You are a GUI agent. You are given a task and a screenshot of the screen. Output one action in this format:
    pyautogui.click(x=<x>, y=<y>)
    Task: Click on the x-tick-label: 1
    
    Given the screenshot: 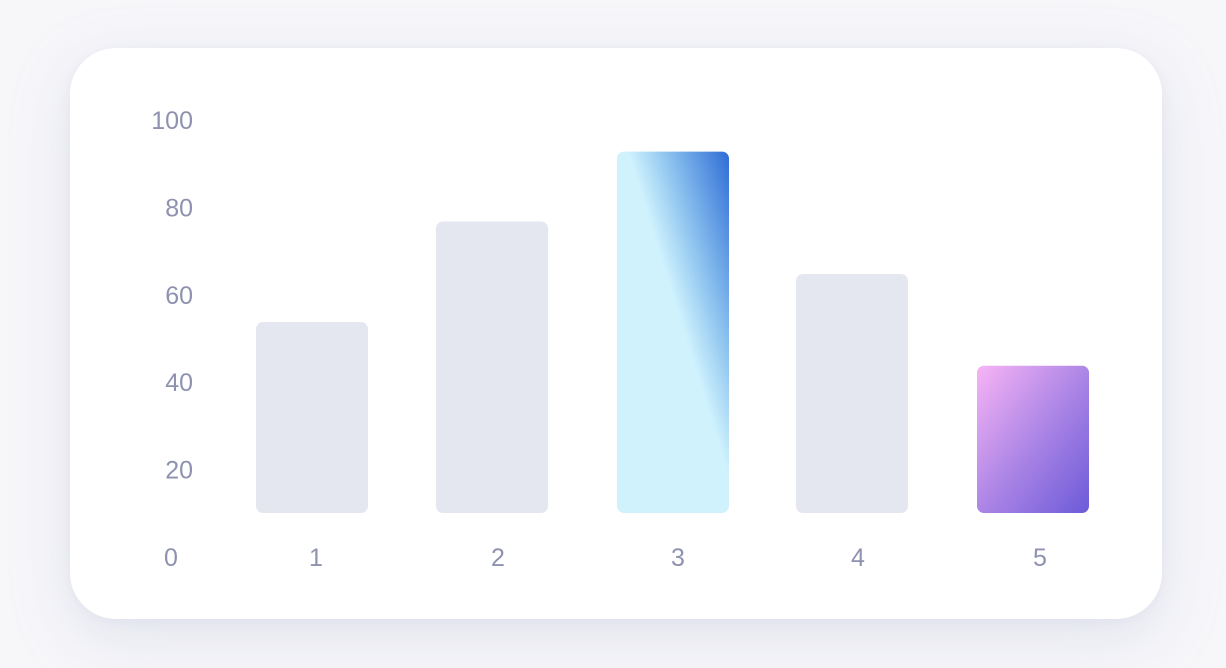 What is the action you would take?
    pyautogui.click(x=316, y=558)
    